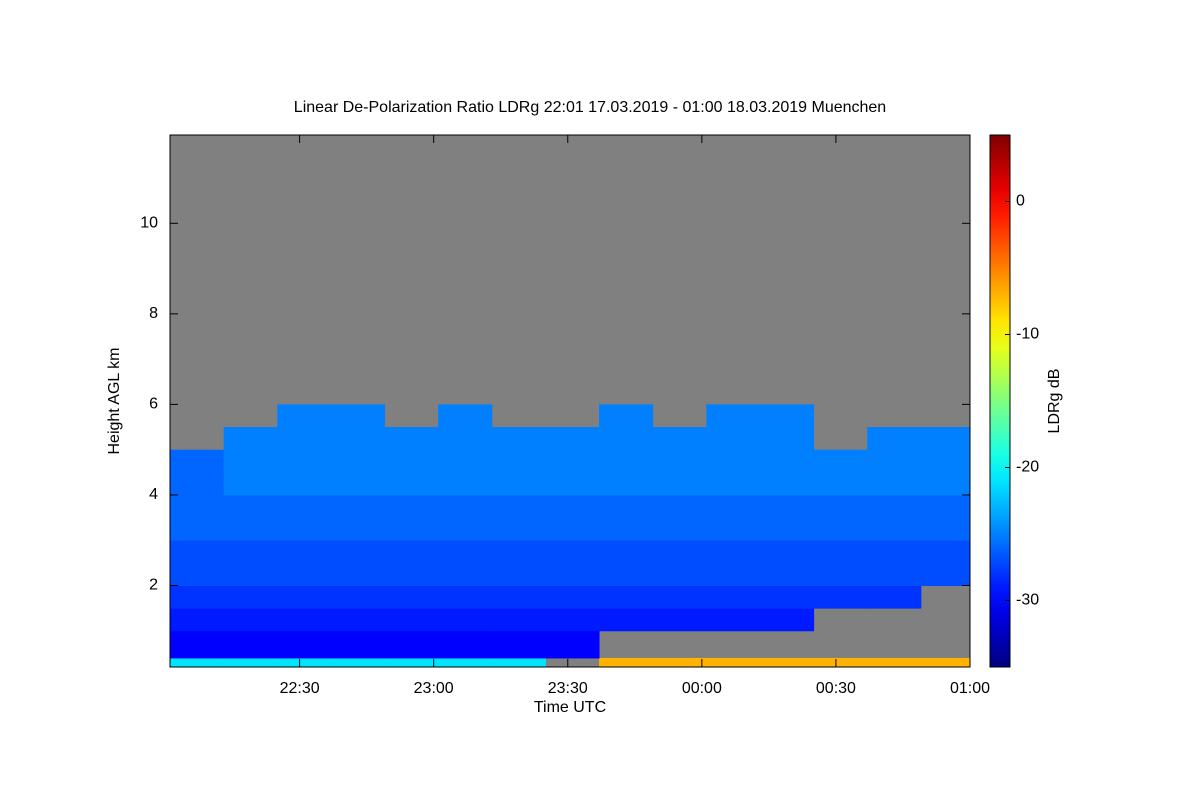 The image size is (1200, 800). What do you see at coordinates (836, 688) in the screenshot?
I see `x-tick-label: 00:30` at bounding box center [836, 688].